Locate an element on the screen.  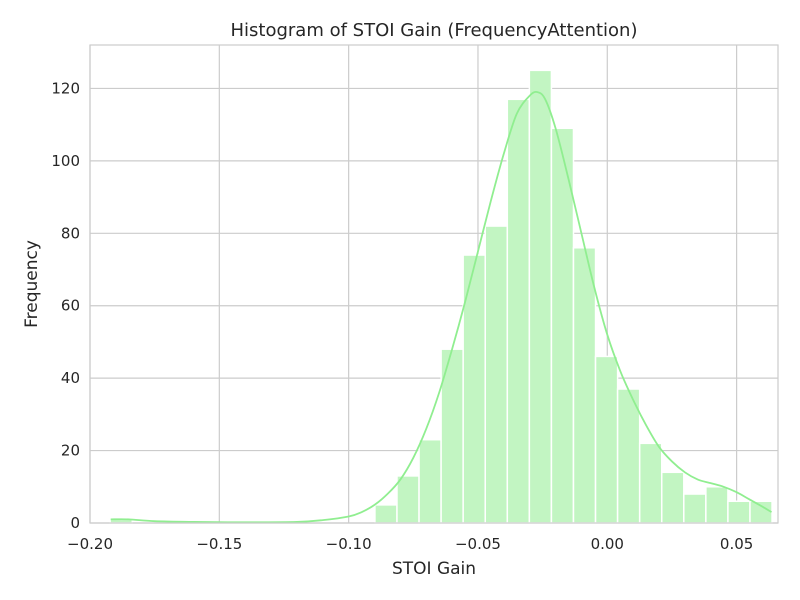
x-tick-label: 0.00 is located at coordinates (607, 544).